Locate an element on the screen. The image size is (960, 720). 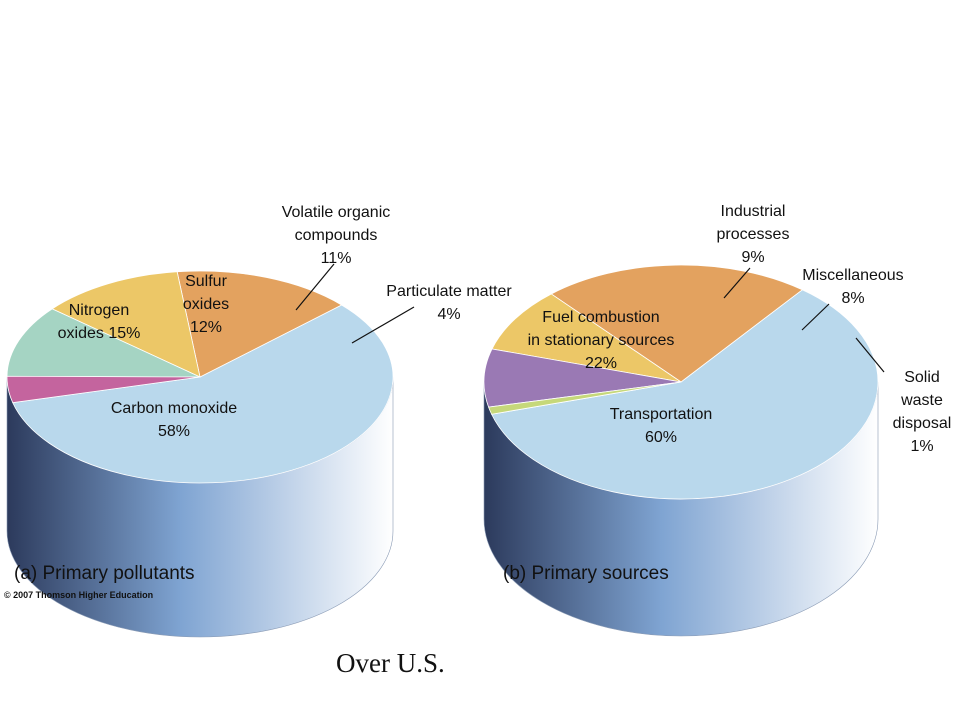
slice-label-fuel-combustion: Fuel combustion in stationary sources 22% is located at coordinates (601, 340).